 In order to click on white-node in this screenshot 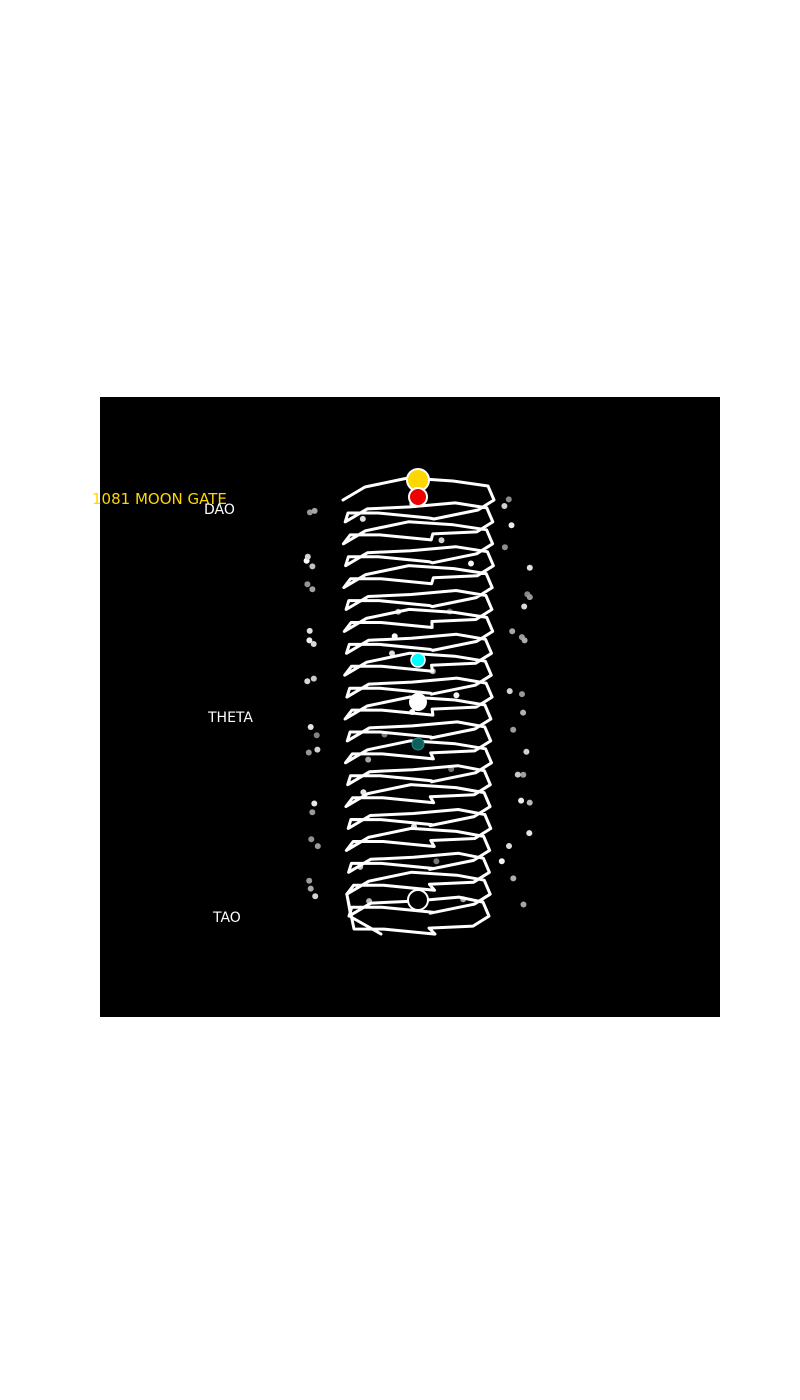, I will do `click(418, 702)`.